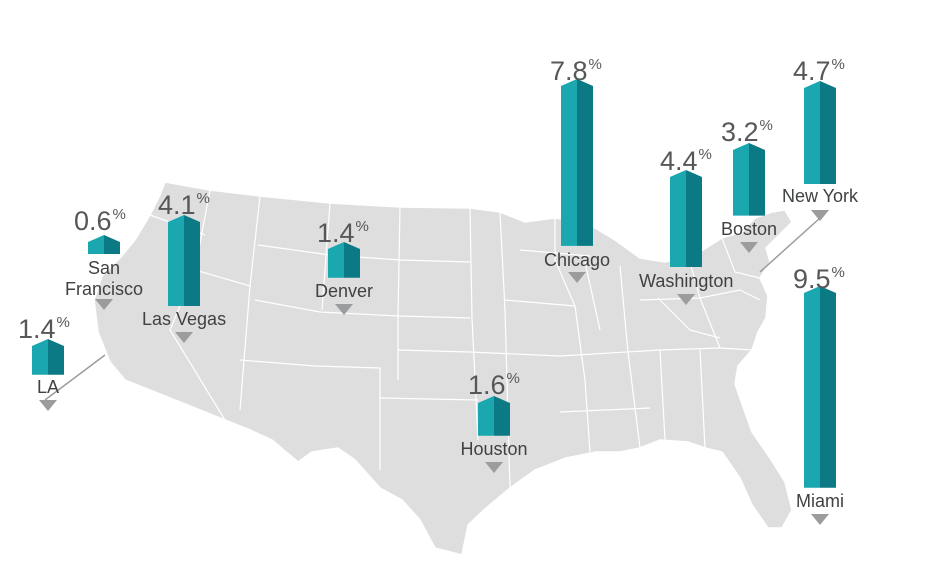 Image resolution: width=947 pixels, height=582 pixels. I want to click on boston-value: 3.2%, so click(747, 132).